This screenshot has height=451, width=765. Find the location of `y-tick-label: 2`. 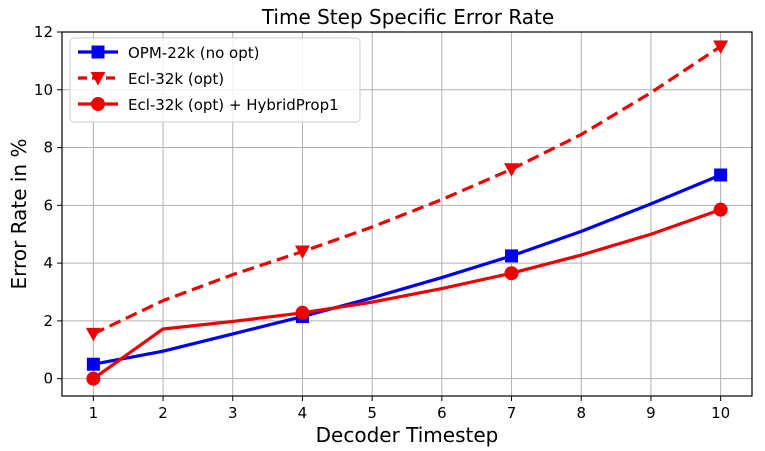

y-tick-label: 2 is located at coordinates (48, 321).